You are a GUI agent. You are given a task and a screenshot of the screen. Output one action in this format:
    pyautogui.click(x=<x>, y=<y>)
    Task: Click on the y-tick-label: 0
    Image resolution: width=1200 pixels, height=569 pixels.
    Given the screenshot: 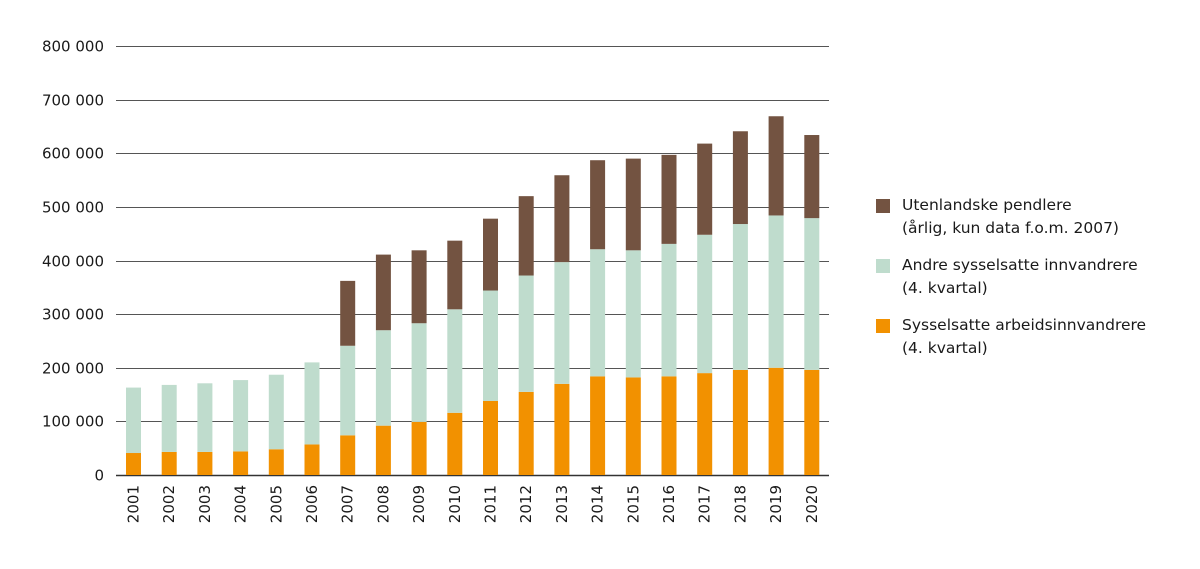 What is the action you would take?
    pyautogui.click(x=99, y=476)
    